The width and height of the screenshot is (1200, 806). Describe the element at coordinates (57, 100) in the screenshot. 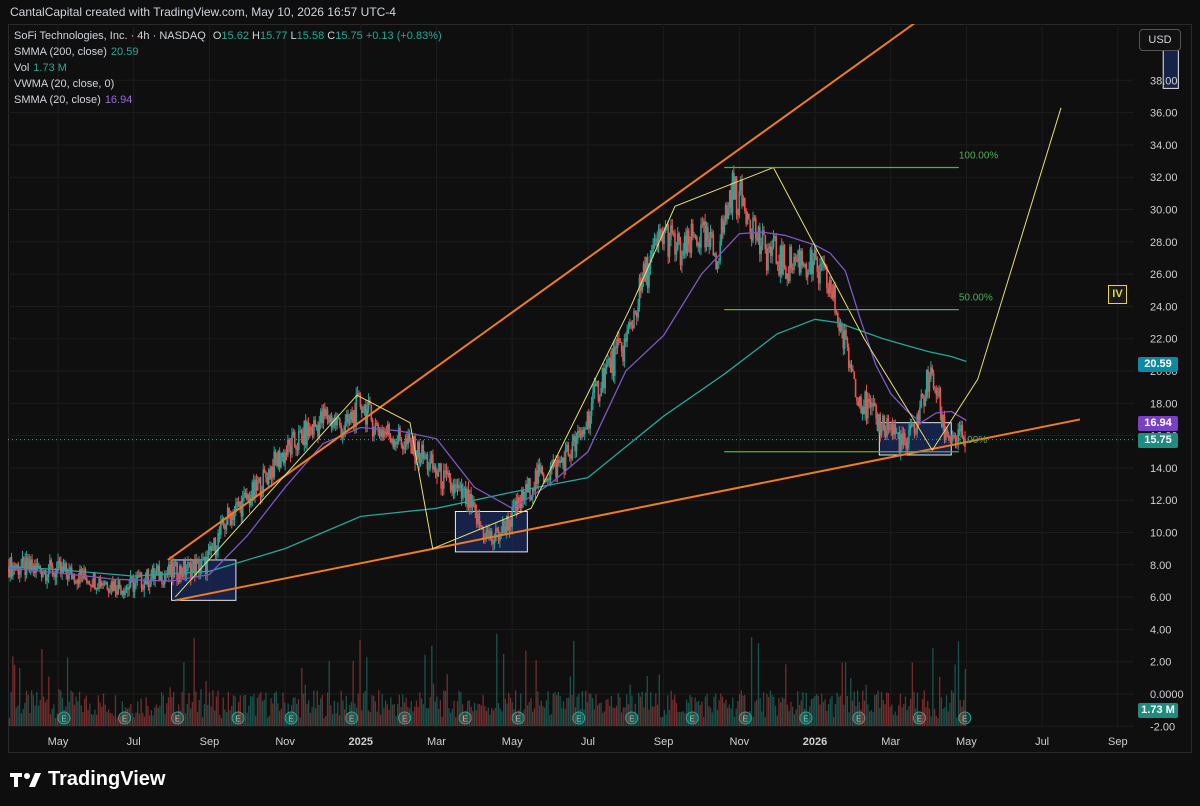

I see `legend-indicator-label: SMMA (20, close)` at that location.